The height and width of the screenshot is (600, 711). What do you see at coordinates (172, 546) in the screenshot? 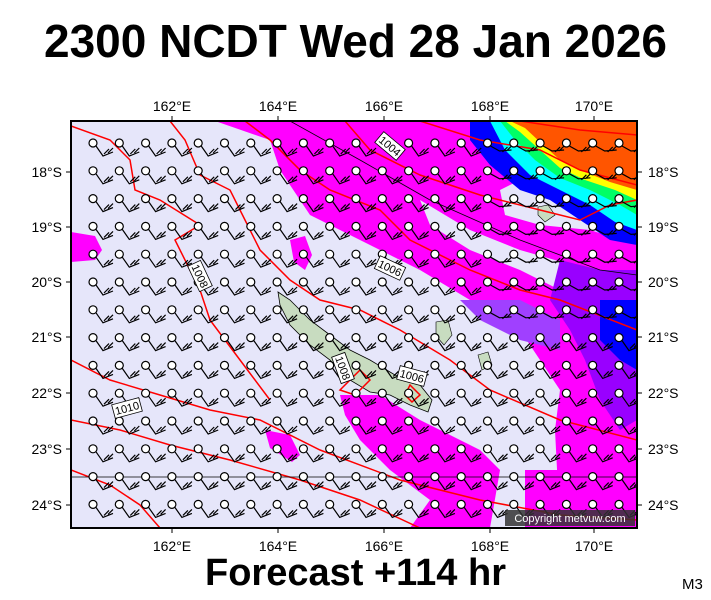
I see `longitude-label-bottom: 162°E` at bounding box center [172, 546].